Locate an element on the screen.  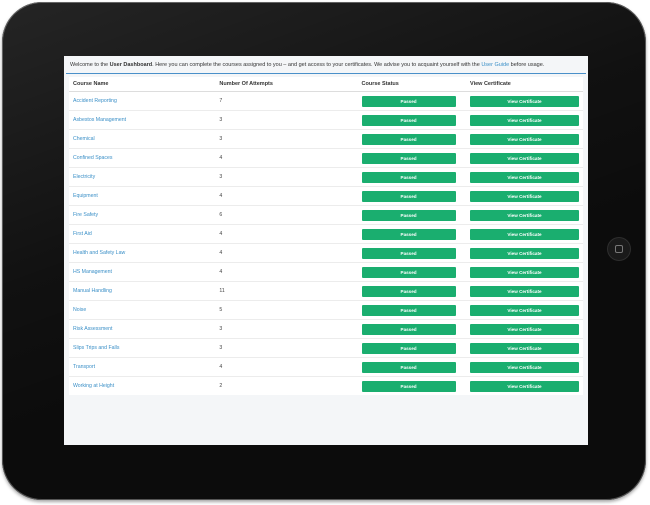
course-name-link: Transport is located at coordinates (142, 367).